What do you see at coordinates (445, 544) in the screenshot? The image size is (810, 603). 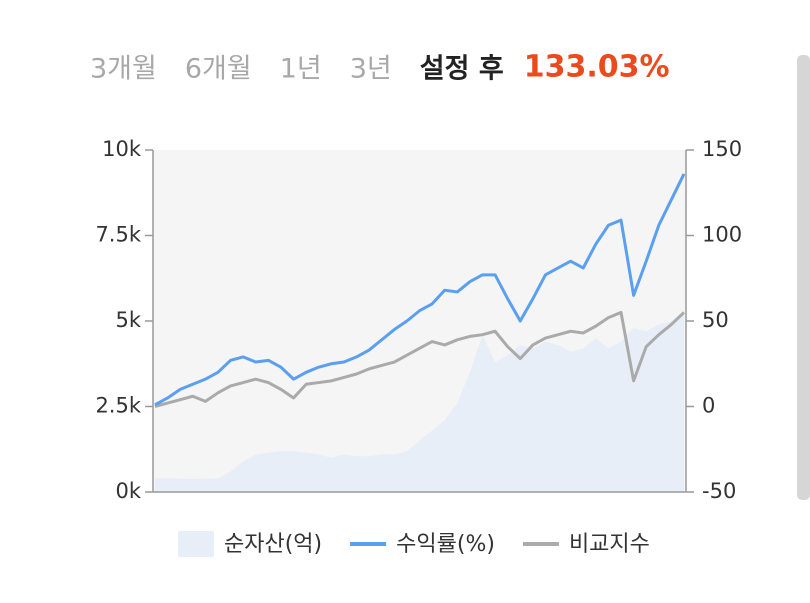 I see `legend-label: 수익률(%)` at bounding box center [445, 544].